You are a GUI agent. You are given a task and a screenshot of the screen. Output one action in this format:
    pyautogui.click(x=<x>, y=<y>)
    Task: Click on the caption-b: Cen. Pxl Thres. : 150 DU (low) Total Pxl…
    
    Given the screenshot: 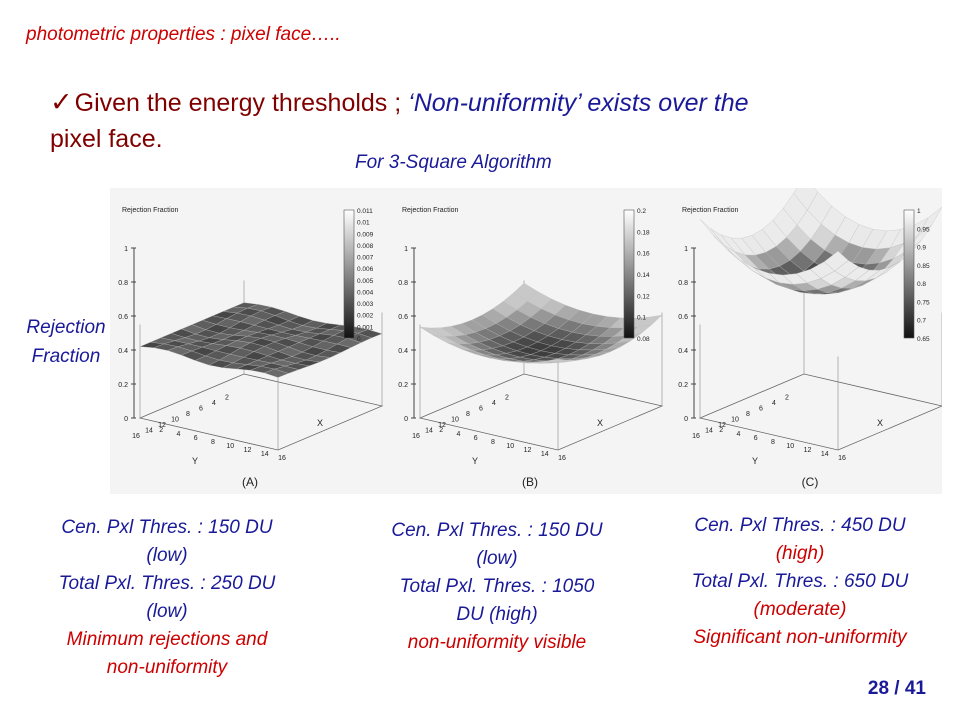 What is the action you would take?
    pyautogui.click(x=497, y=587)
    